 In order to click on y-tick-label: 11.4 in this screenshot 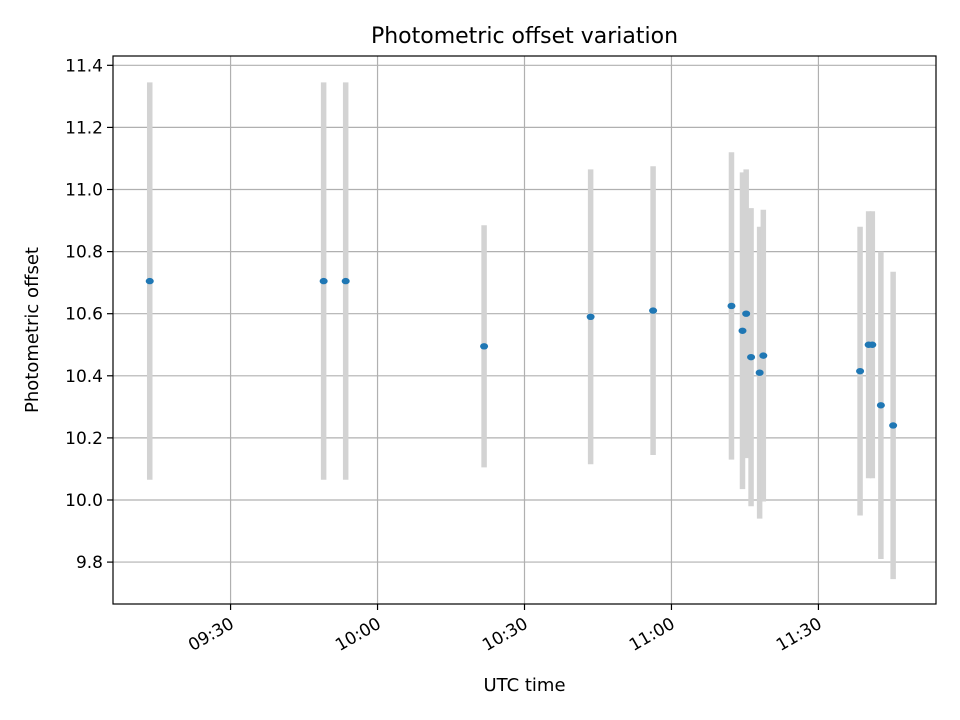, I will do `click(84, 66)`.